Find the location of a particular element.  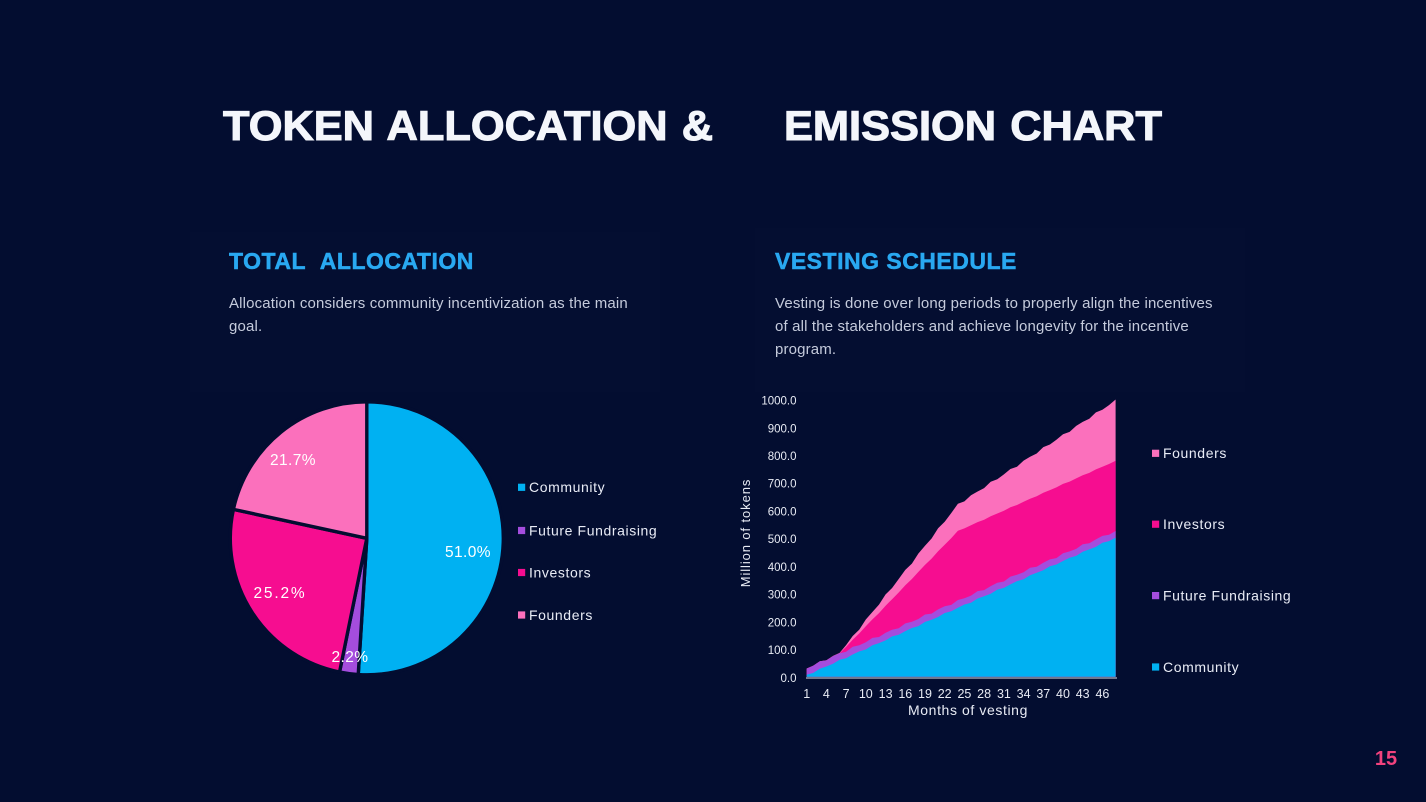

svg-text: 31 is located at coordinates (1004, 694).